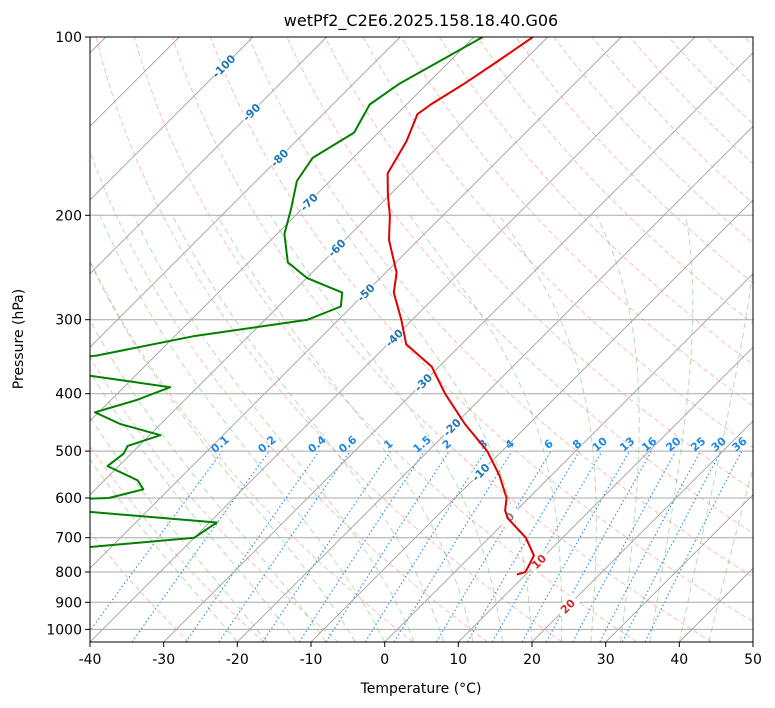 The width and height of the screenshot is (775, 708). Describe the element at coordinates (68, 539) in the screenshot. I see `y-tick-label: 700` at that location.